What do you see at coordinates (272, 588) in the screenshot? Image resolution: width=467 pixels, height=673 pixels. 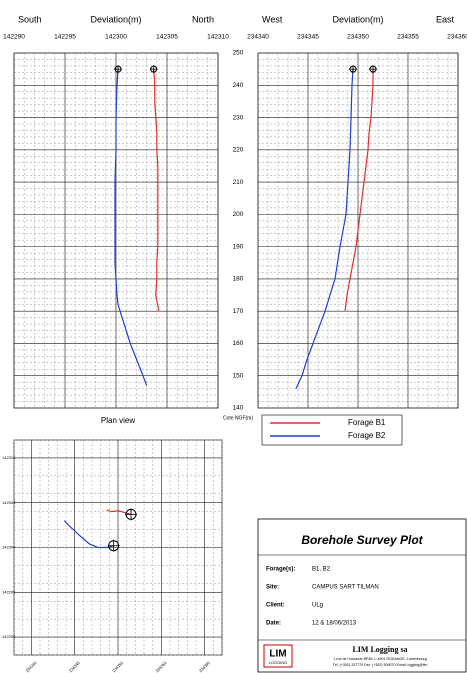 I see `field-label: Site:` at bounding box center [272, 588].